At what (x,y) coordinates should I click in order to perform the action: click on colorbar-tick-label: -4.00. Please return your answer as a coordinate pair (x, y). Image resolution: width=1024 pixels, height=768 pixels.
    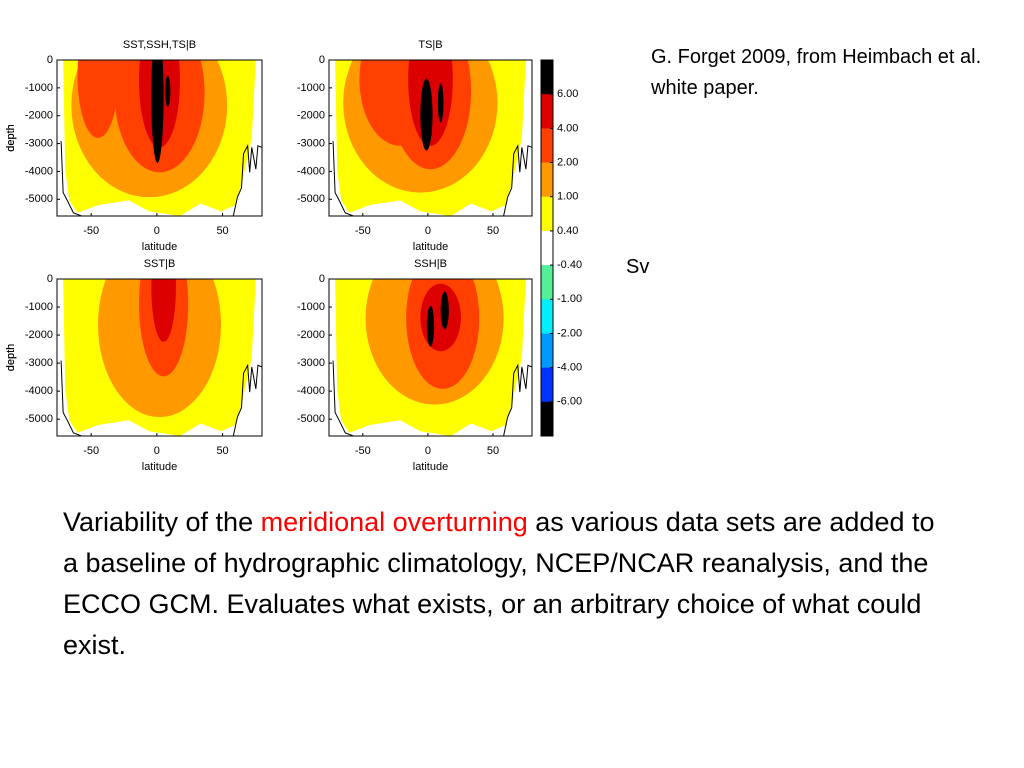
    Looking at the image, I should click on (569, 368).